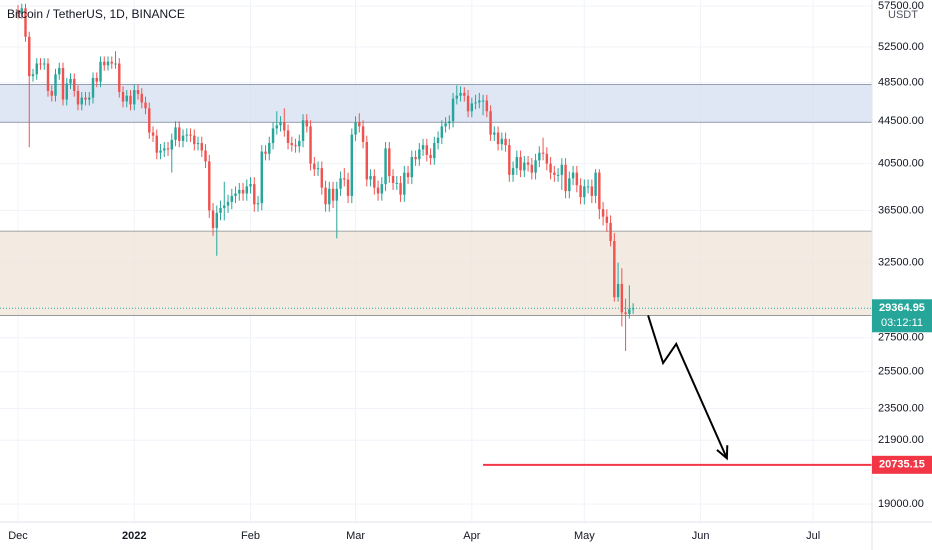 The width and height of the screenshot is (932, 550). What do you see at coordinates (250, 536) in the screenshot?
I see `x-tick-label: Feb` at bounding box center [250, 536].